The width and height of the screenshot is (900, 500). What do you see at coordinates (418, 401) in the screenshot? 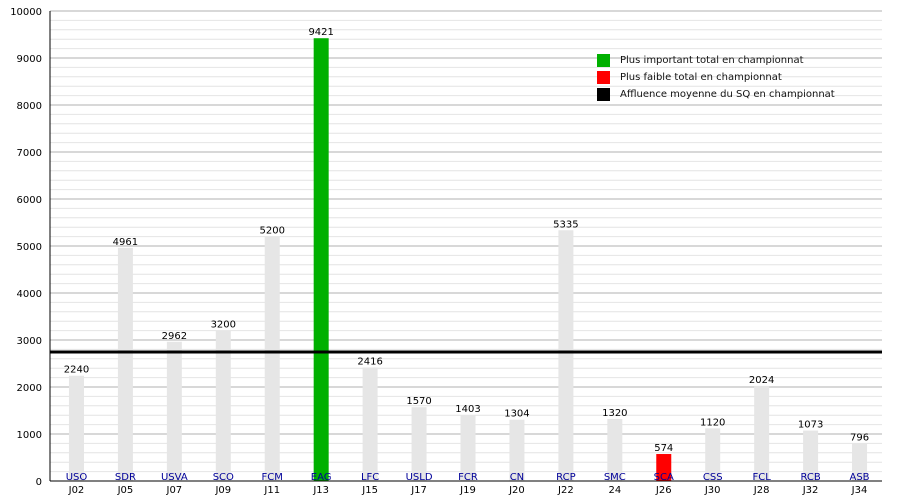
I see `value-label-J17: 1570` at bounding box center [418, 401].